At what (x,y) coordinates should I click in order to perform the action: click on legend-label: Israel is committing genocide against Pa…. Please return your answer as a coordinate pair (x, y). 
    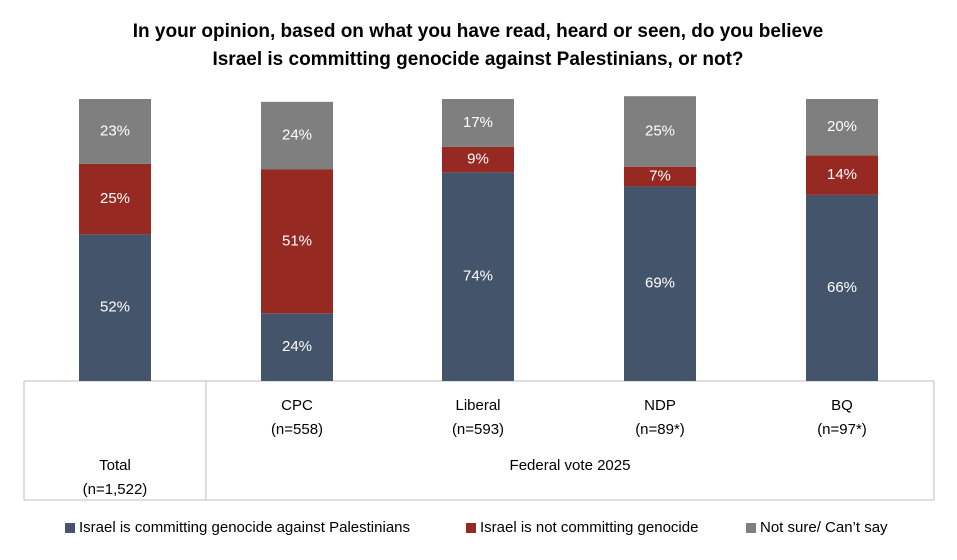
    Looking at the image, I should click on (244, 527).